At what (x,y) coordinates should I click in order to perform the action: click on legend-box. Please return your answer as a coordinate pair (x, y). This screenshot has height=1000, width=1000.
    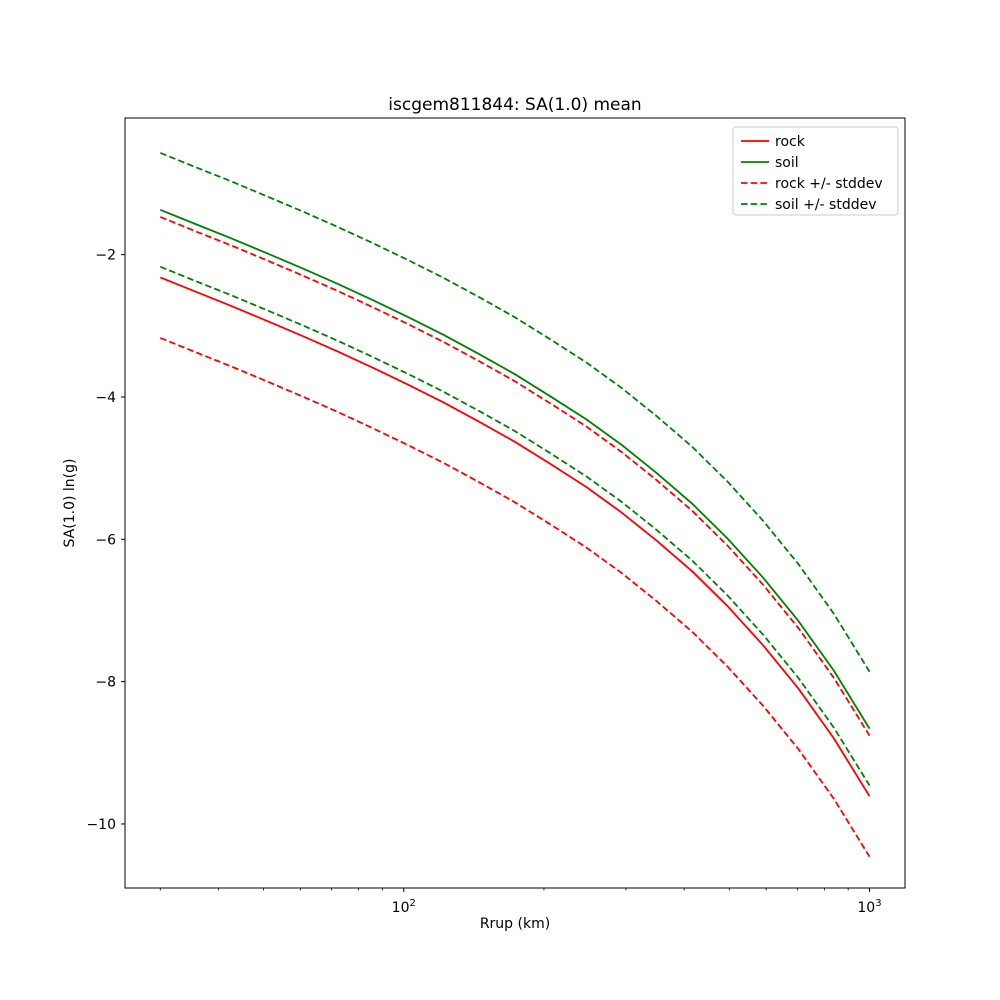
    Looking at the image, I should click on (815, 171).